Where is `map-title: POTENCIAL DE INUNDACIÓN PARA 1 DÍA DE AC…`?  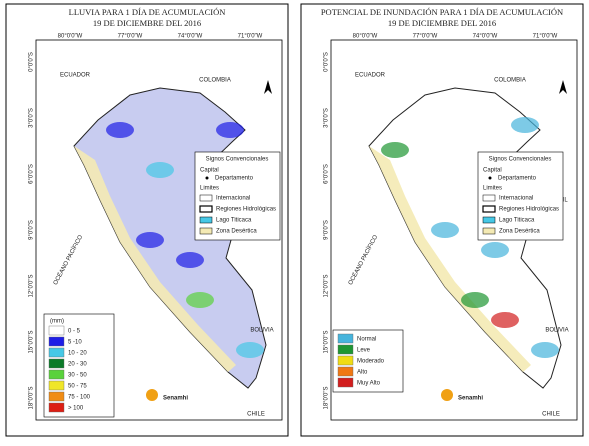 map-title: POTENCIAL DE INUNDACIÓN PARA 1 DÍA DE AC… is located at coordinates (442, 12).